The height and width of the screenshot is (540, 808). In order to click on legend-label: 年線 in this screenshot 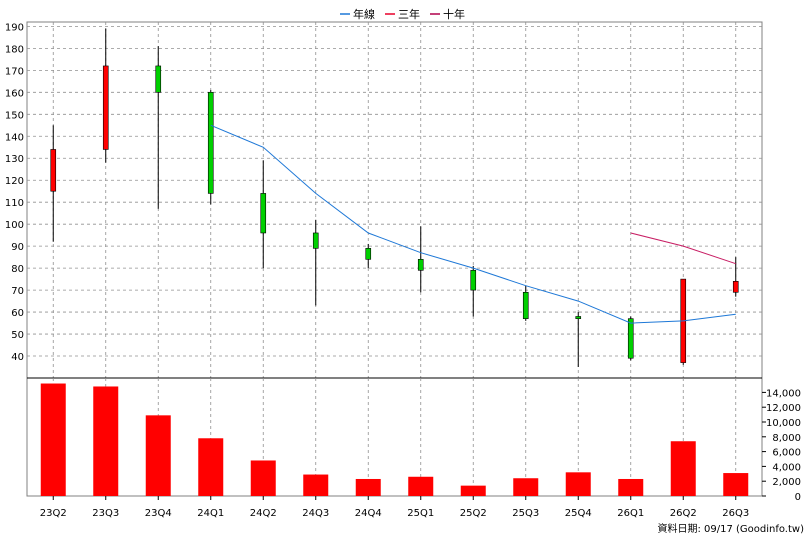, I will do `click(364, 14)`.